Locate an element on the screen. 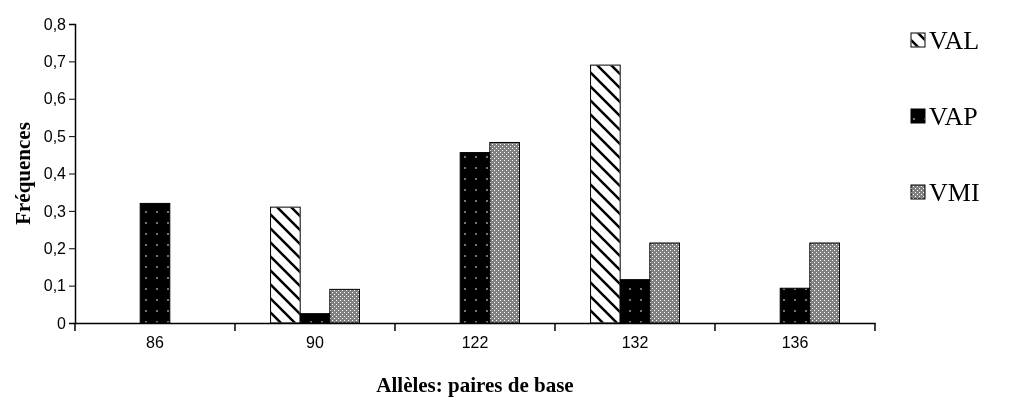 The height and width of the screenshot is (409, 1009). y-tick-label: 0,6 is located at coordinates (55, 99).